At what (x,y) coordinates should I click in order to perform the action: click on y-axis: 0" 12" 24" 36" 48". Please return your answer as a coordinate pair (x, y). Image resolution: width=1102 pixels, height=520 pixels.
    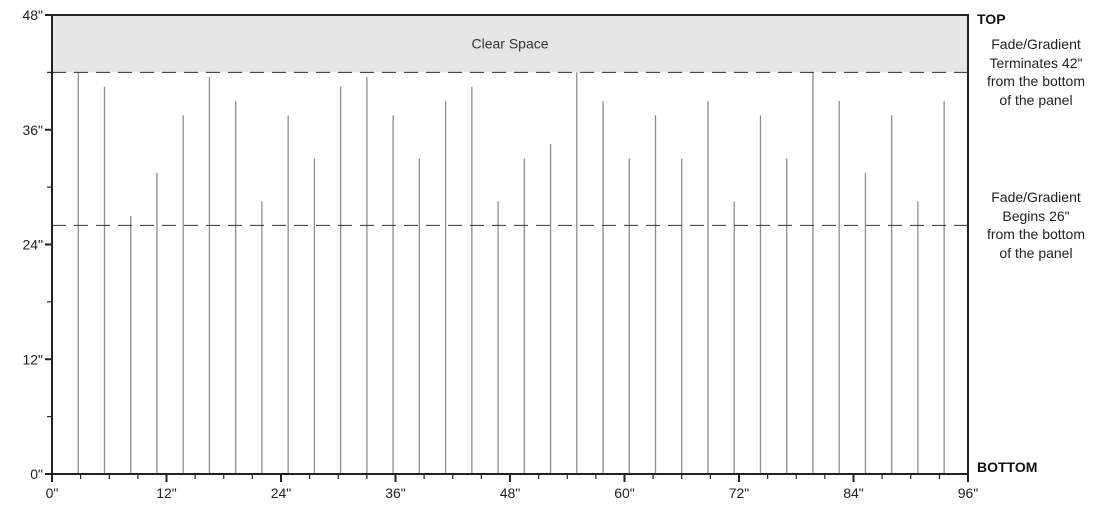
    Looking at the image, I should click on (37, 244).